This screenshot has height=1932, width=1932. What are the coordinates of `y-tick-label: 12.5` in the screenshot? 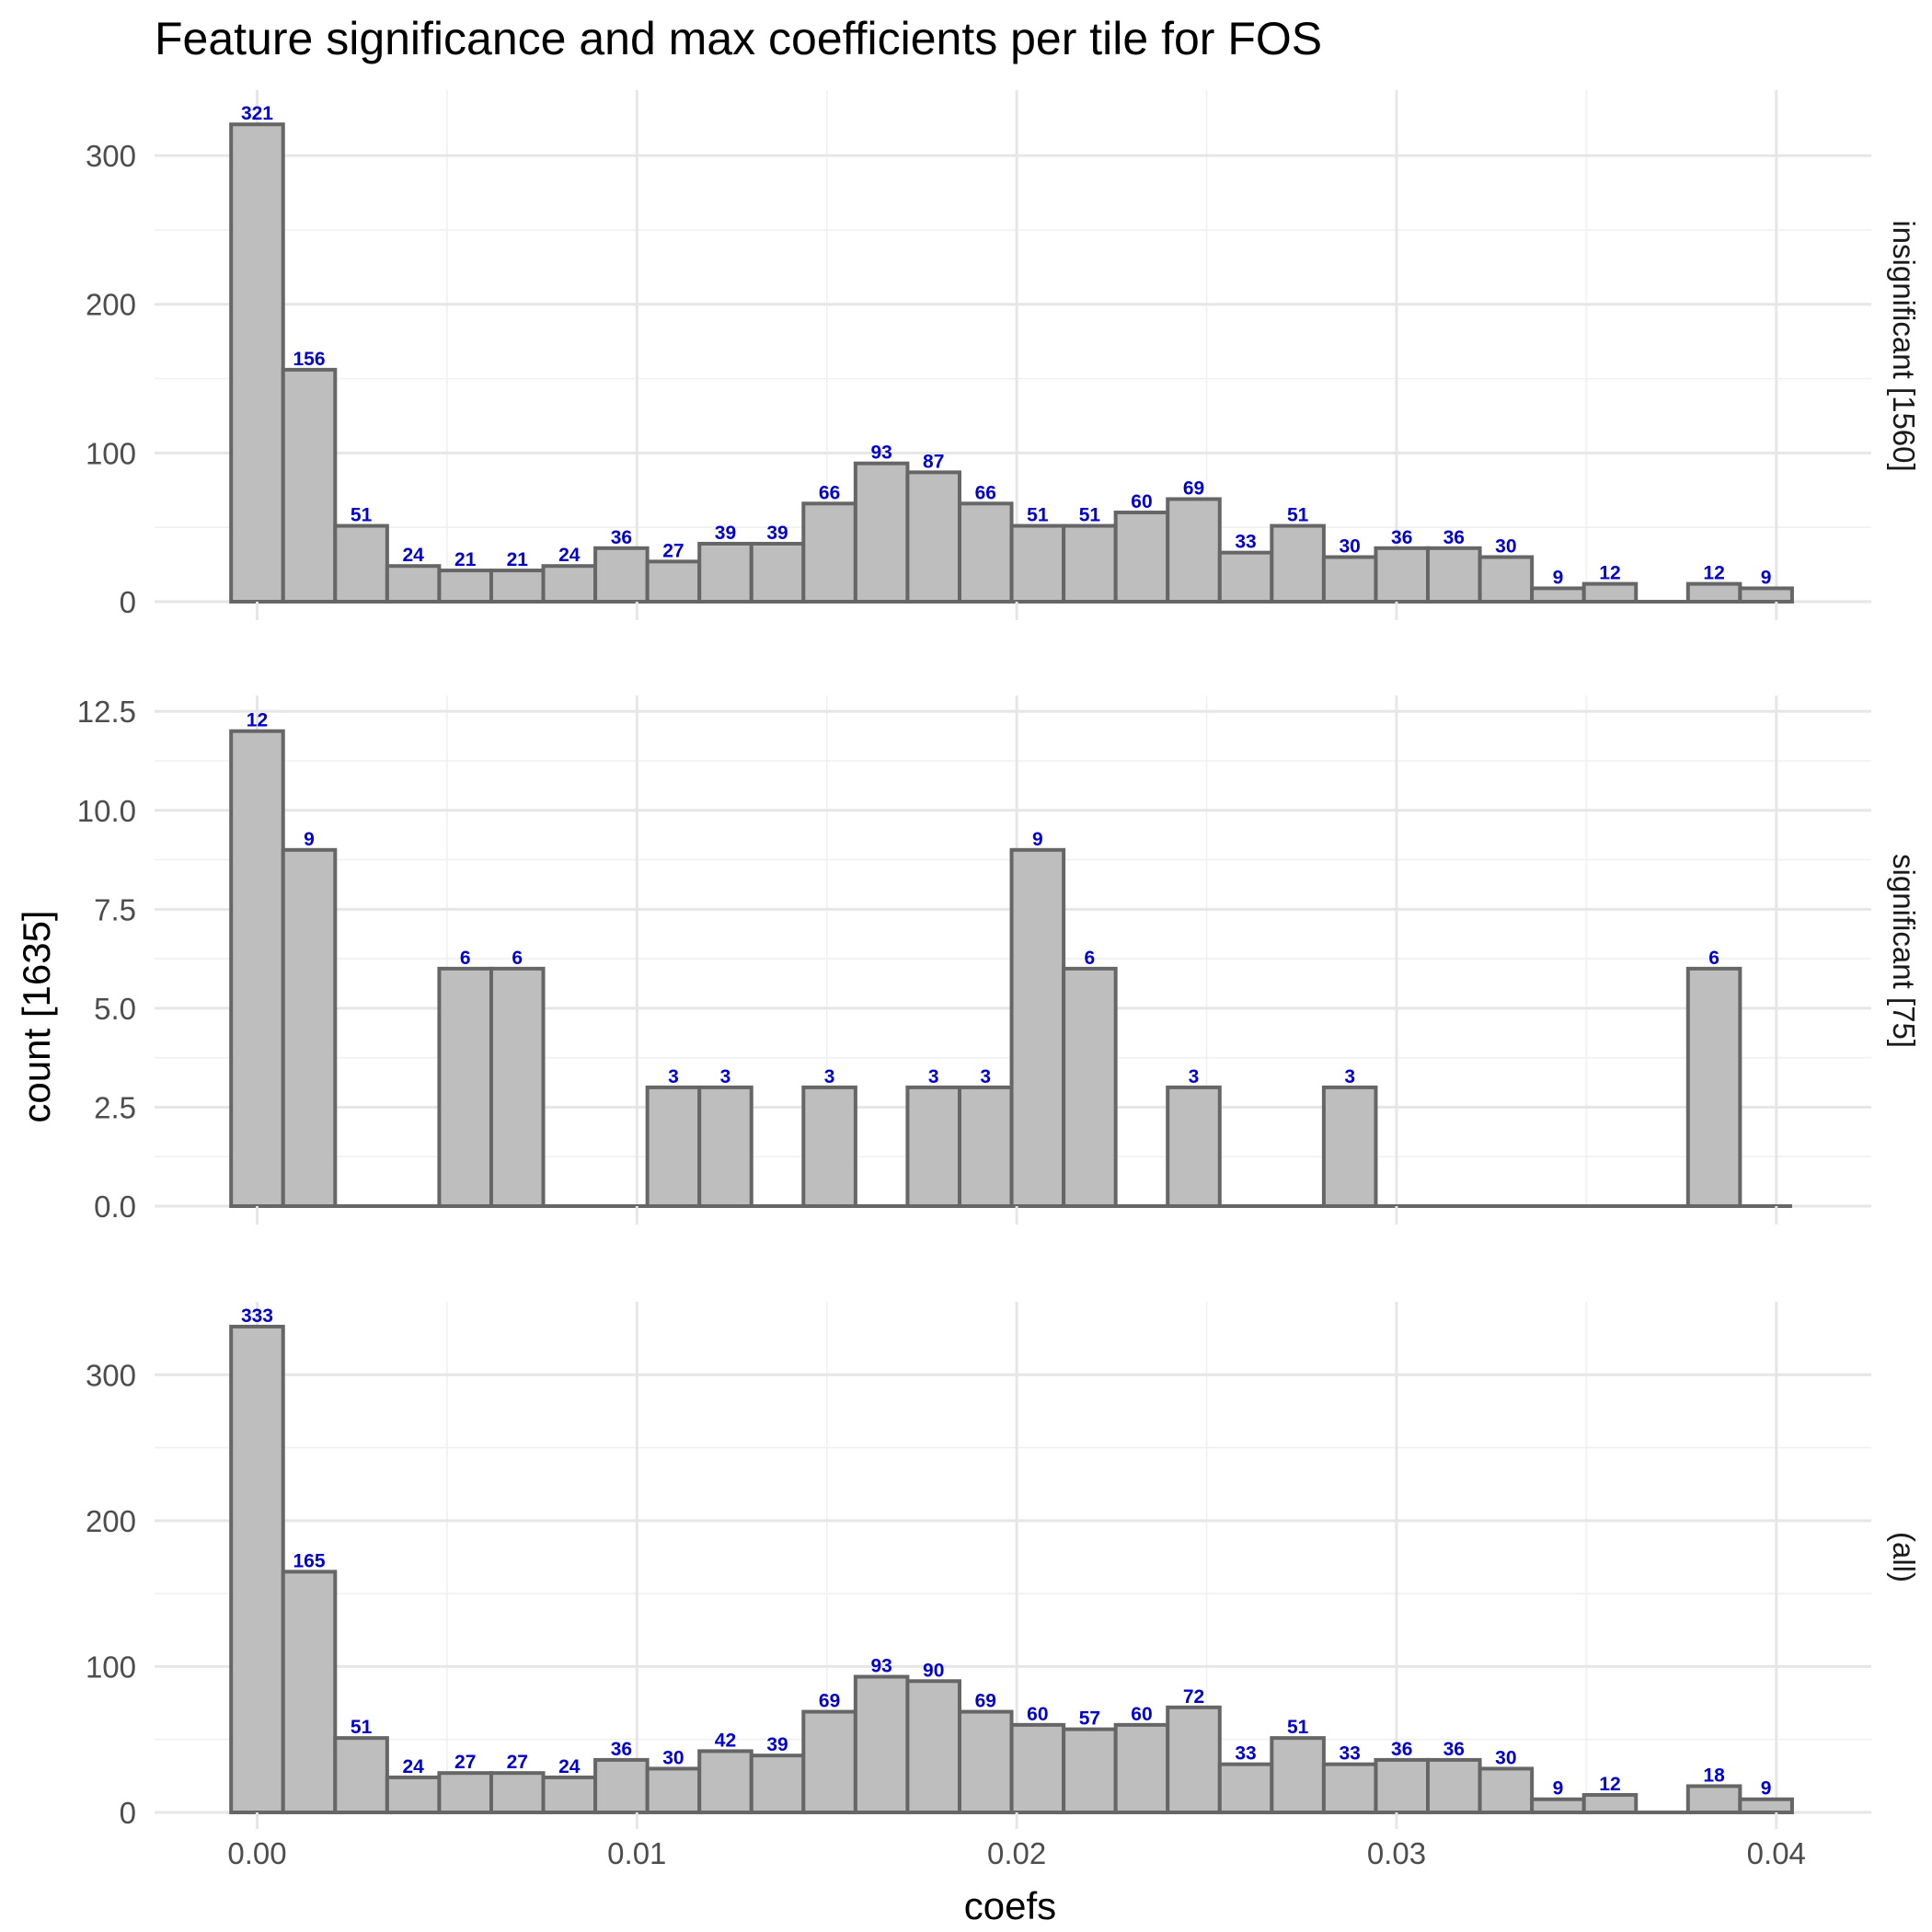 It's located at (106, 712).